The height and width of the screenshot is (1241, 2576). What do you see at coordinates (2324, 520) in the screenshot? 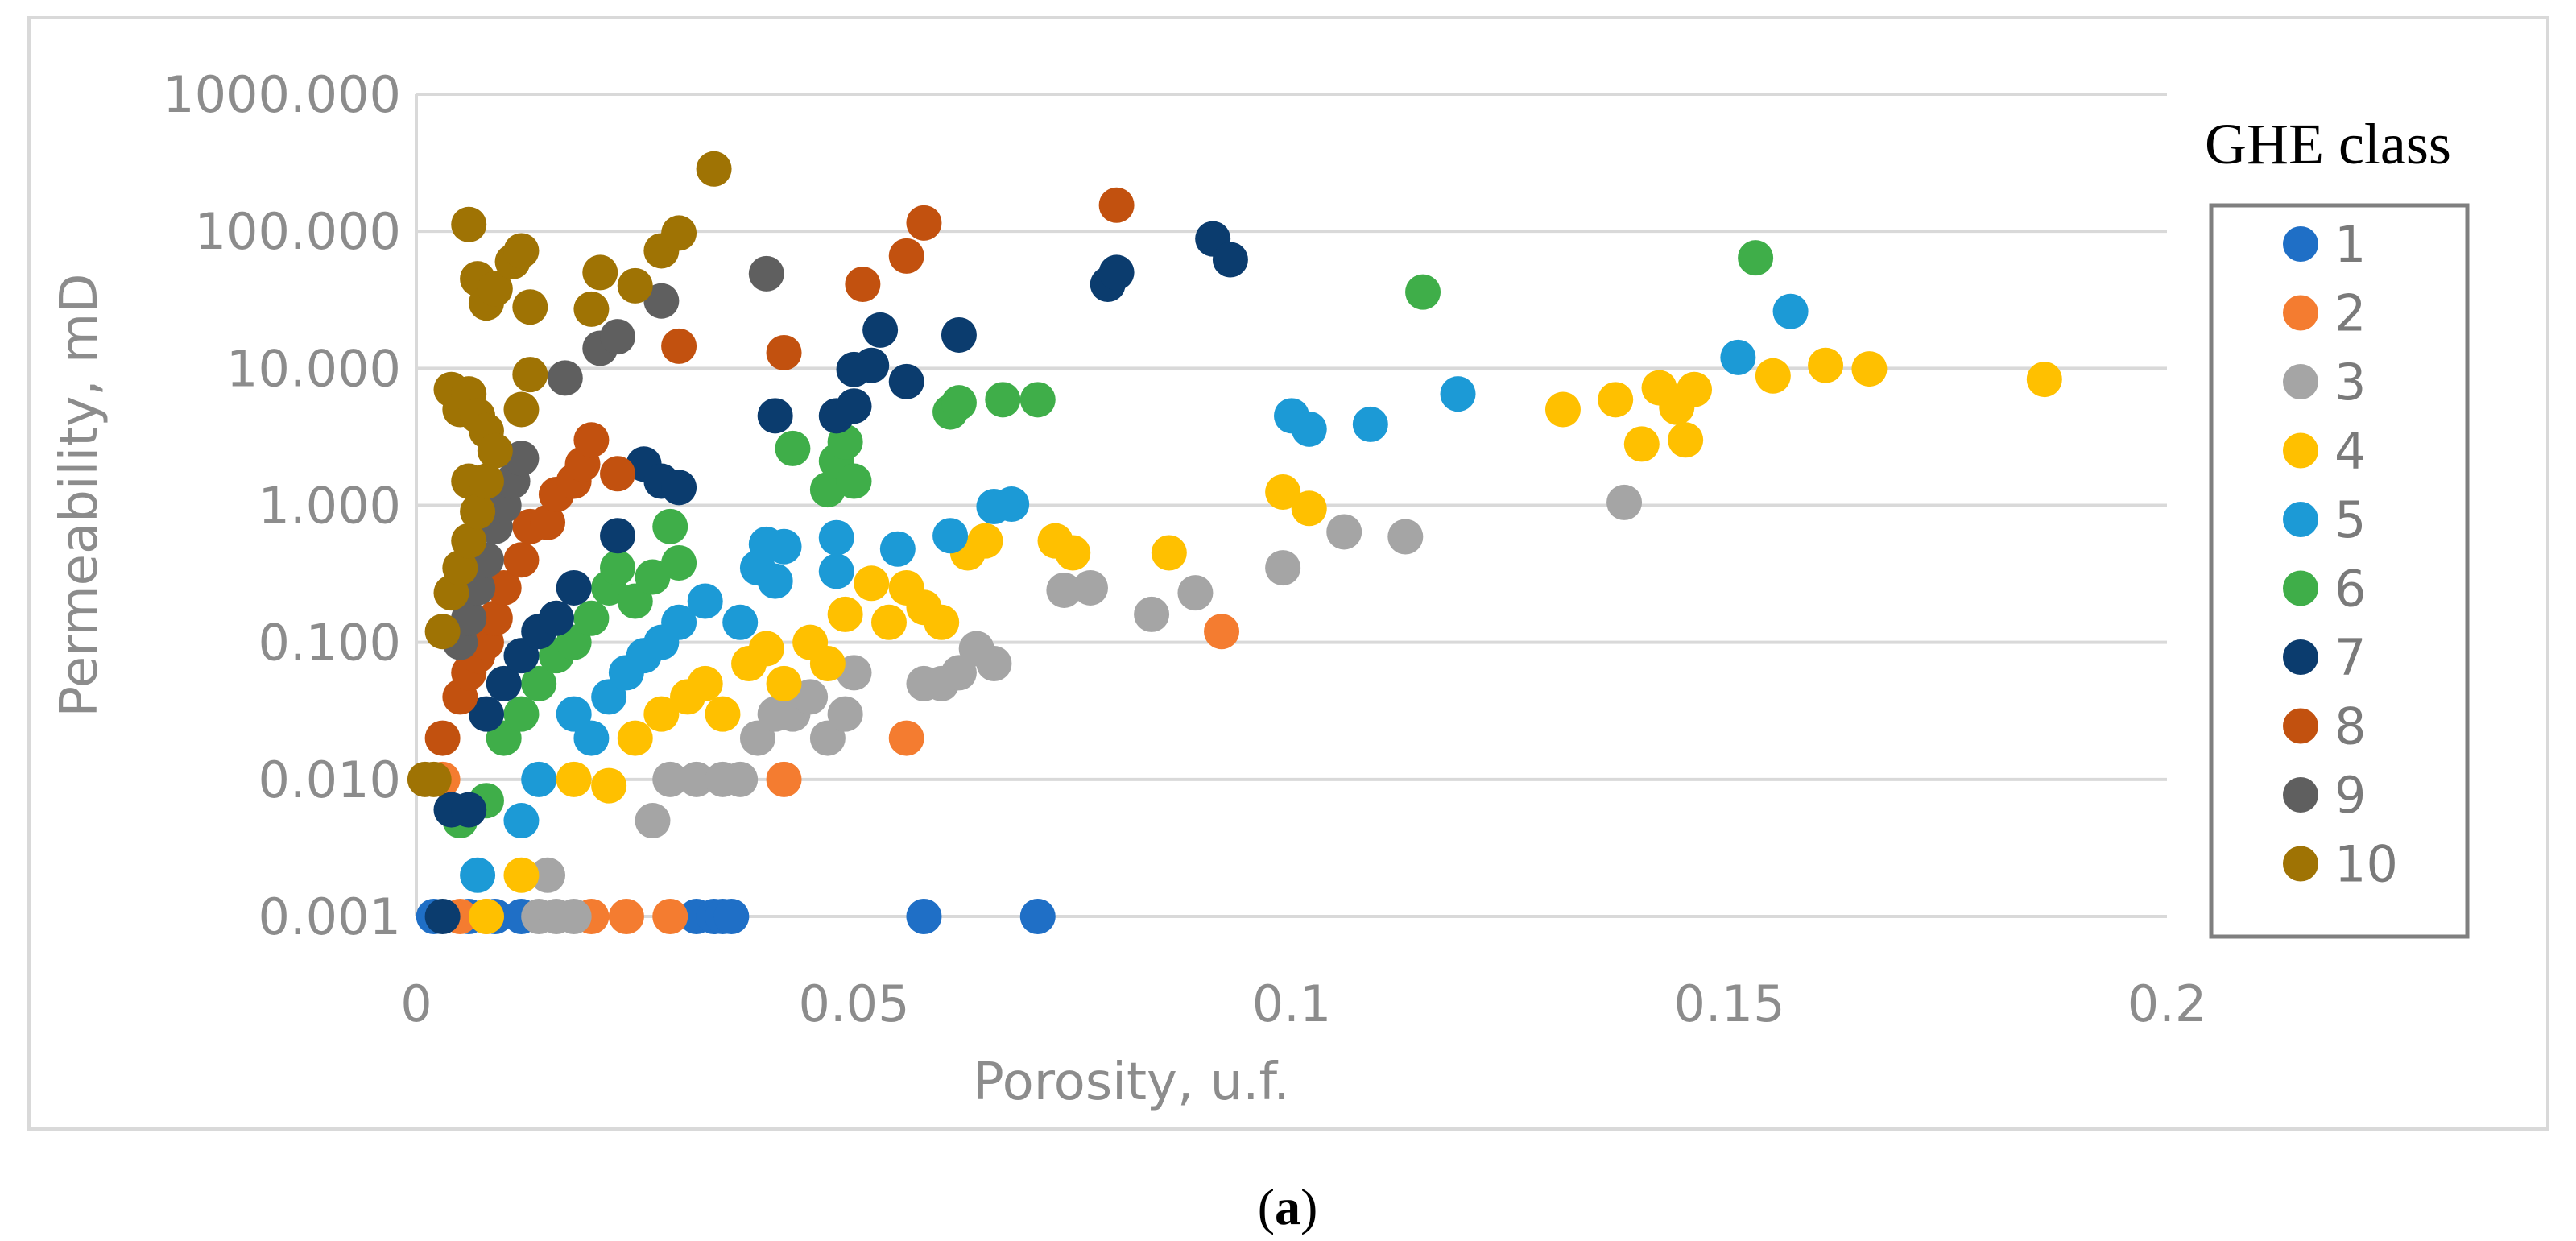
I see `legend-item-5: 5` at bounding box center [2324, 520].